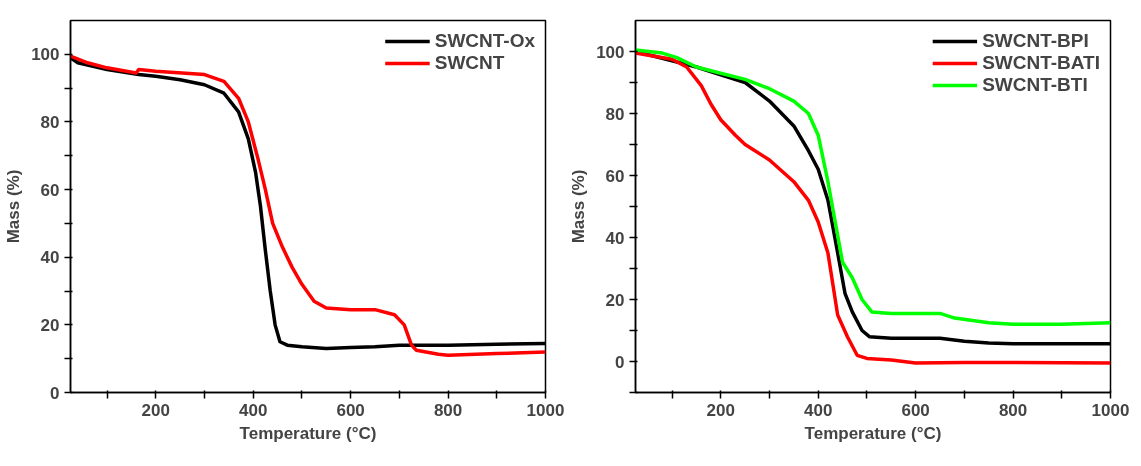 The height and width of the screenshot is (466, 1141). I want to click on legend-label: SWCNT-BTI, so click(1035, 85).